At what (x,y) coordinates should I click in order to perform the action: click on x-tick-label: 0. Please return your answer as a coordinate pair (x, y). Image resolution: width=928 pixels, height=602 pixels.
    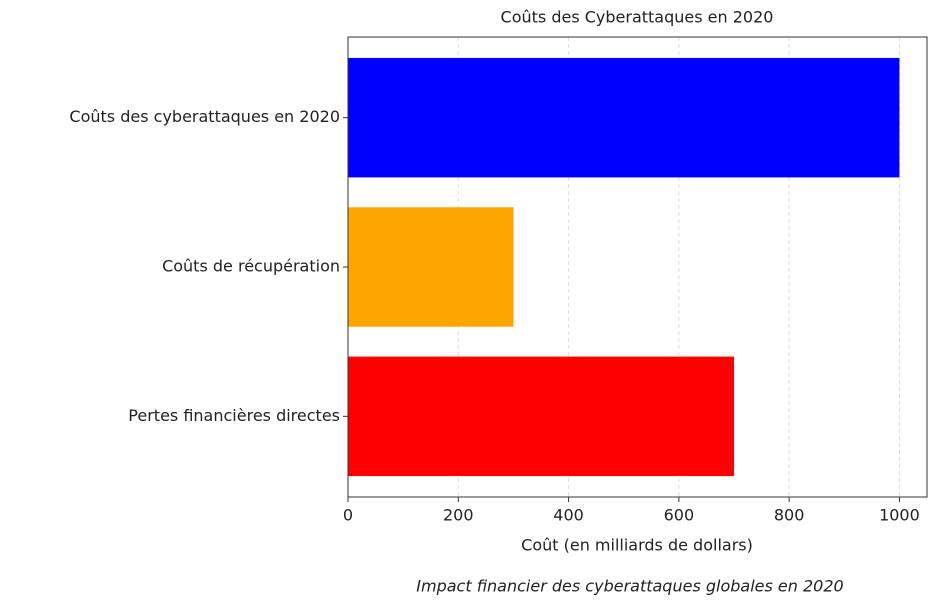
    Looking at the image, I should click on (348, 515).